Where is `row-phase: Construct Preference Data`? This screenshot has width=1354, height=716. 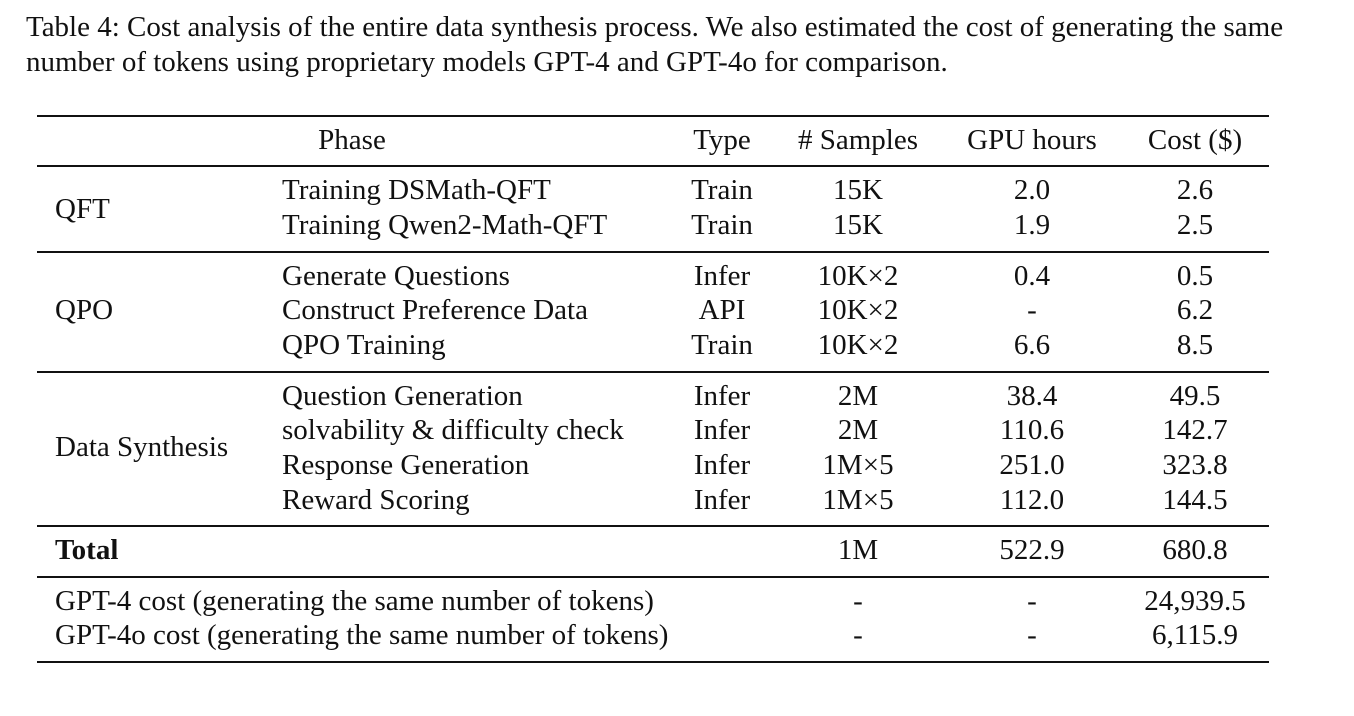
row-phase: Construct Preference Data is located at coordinates (435, 310).